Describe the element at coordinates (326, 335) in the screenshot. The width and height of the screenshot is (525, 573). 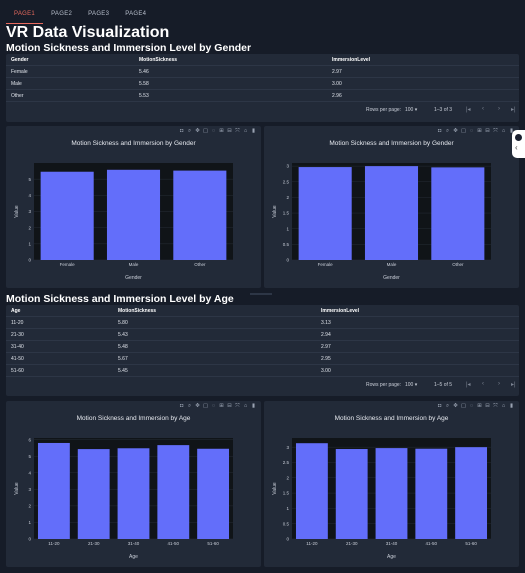
I see `cell-immersionlevel: 2.94` at that location.